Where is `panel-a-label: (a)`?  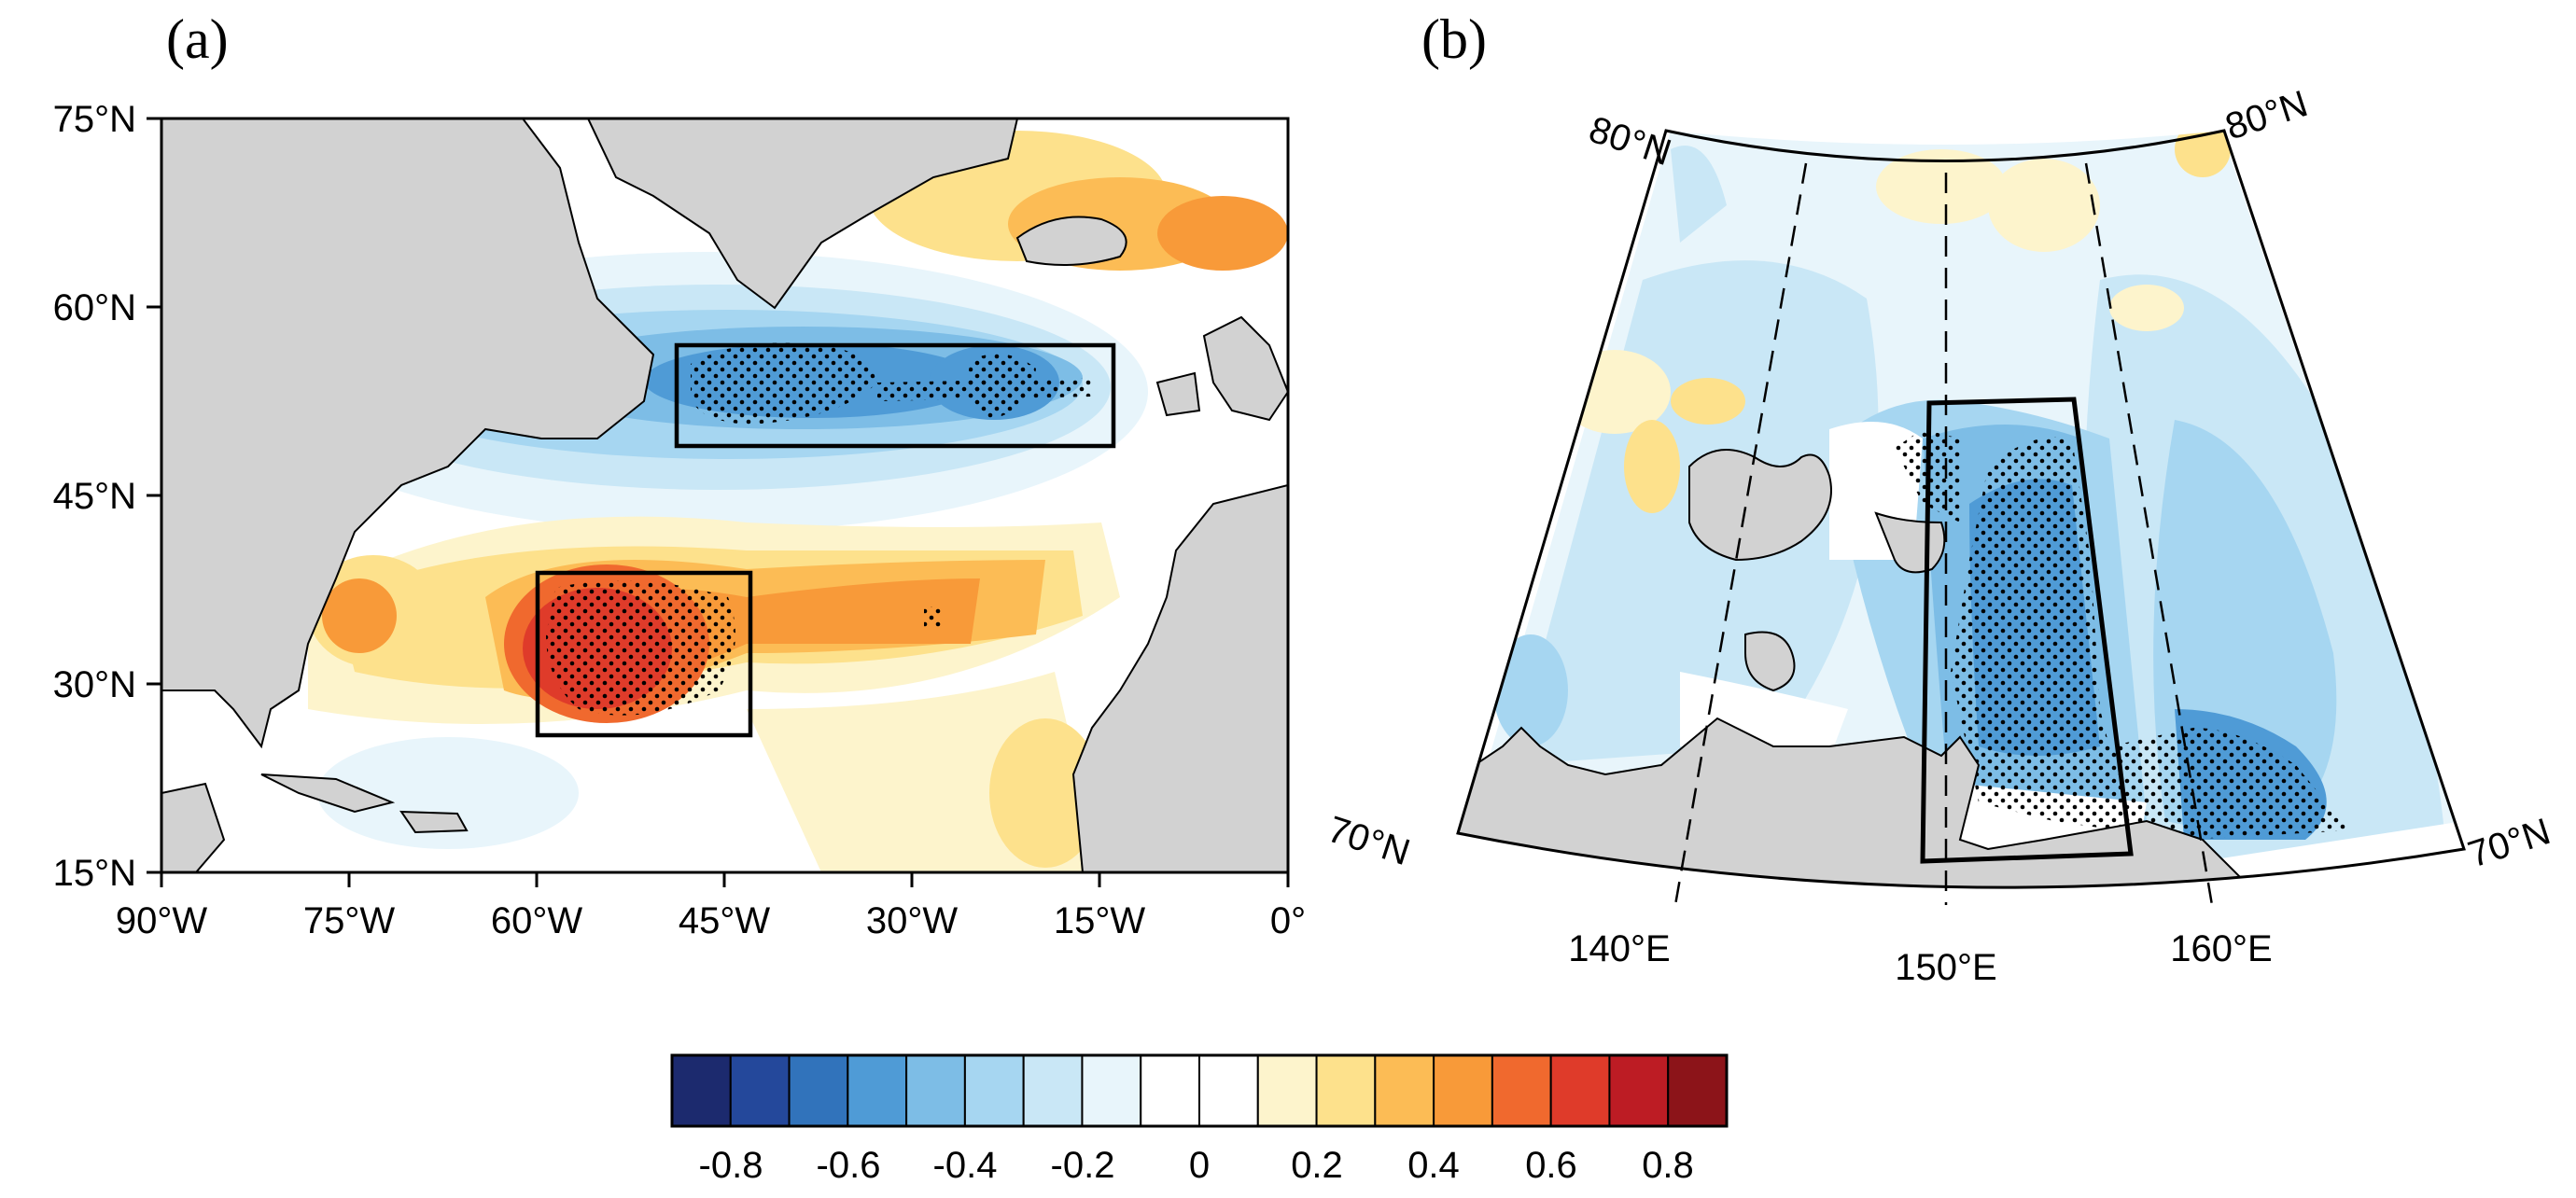 panel-a-label: (a) is located at coordinates (197, 39).